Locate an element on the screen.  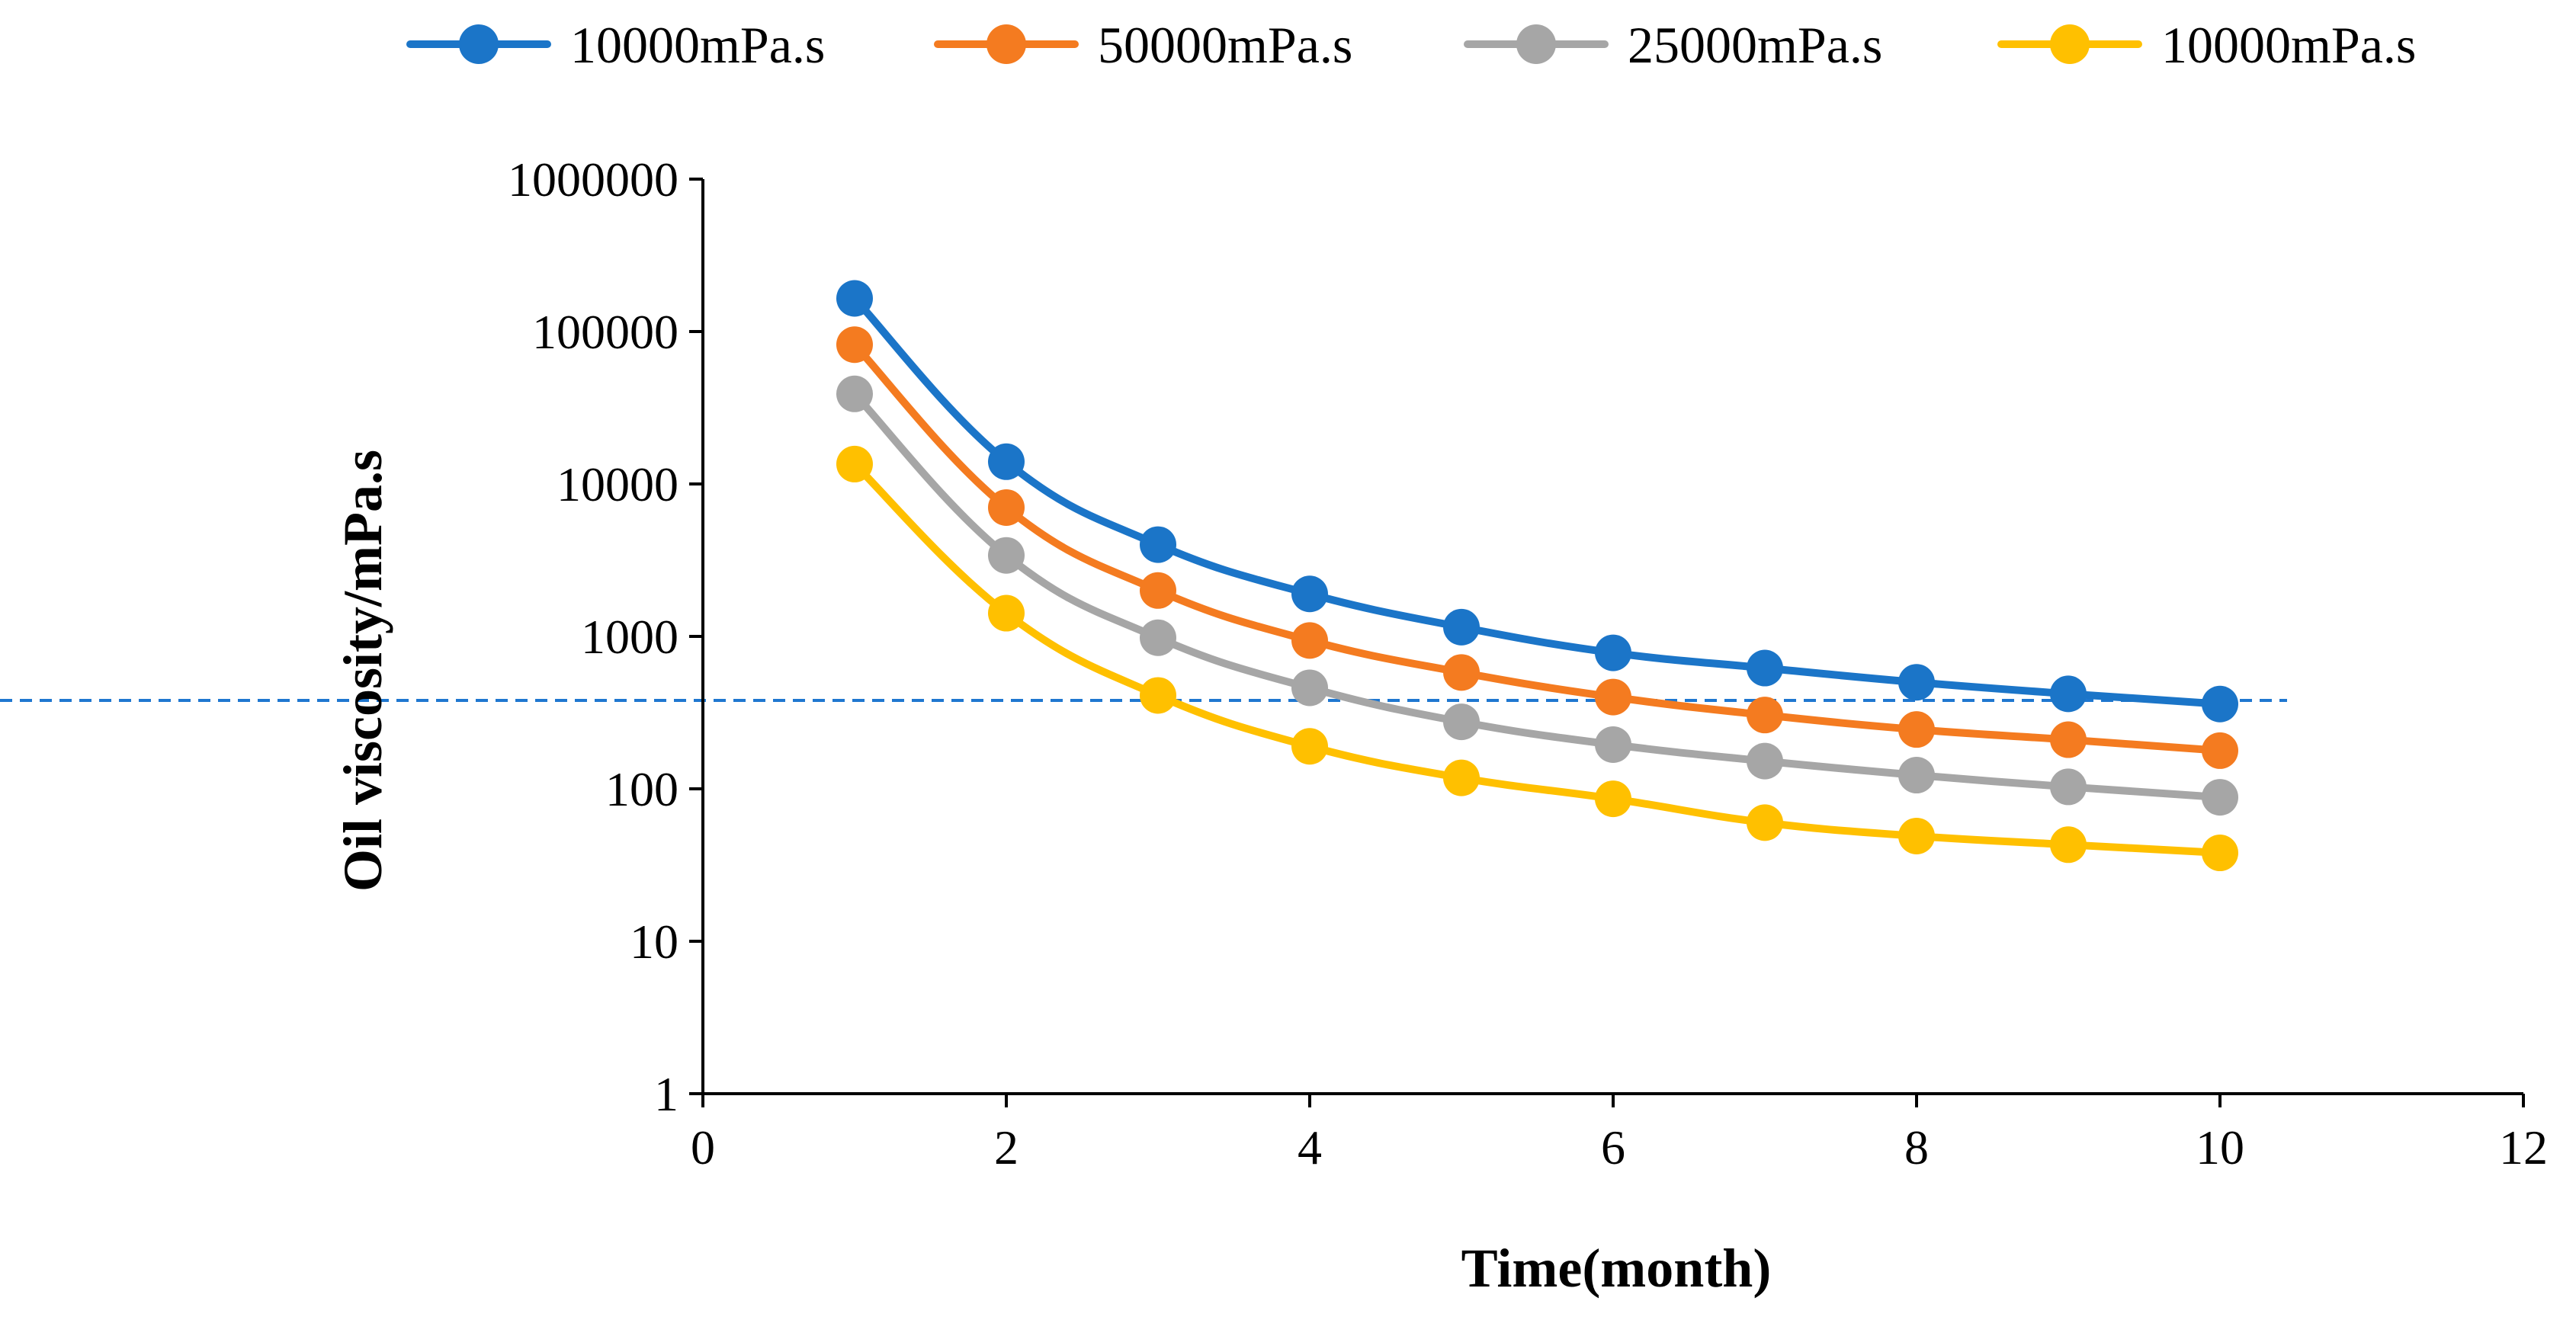
x-tick-label: 2 is located at coordinates (1006, 1147).